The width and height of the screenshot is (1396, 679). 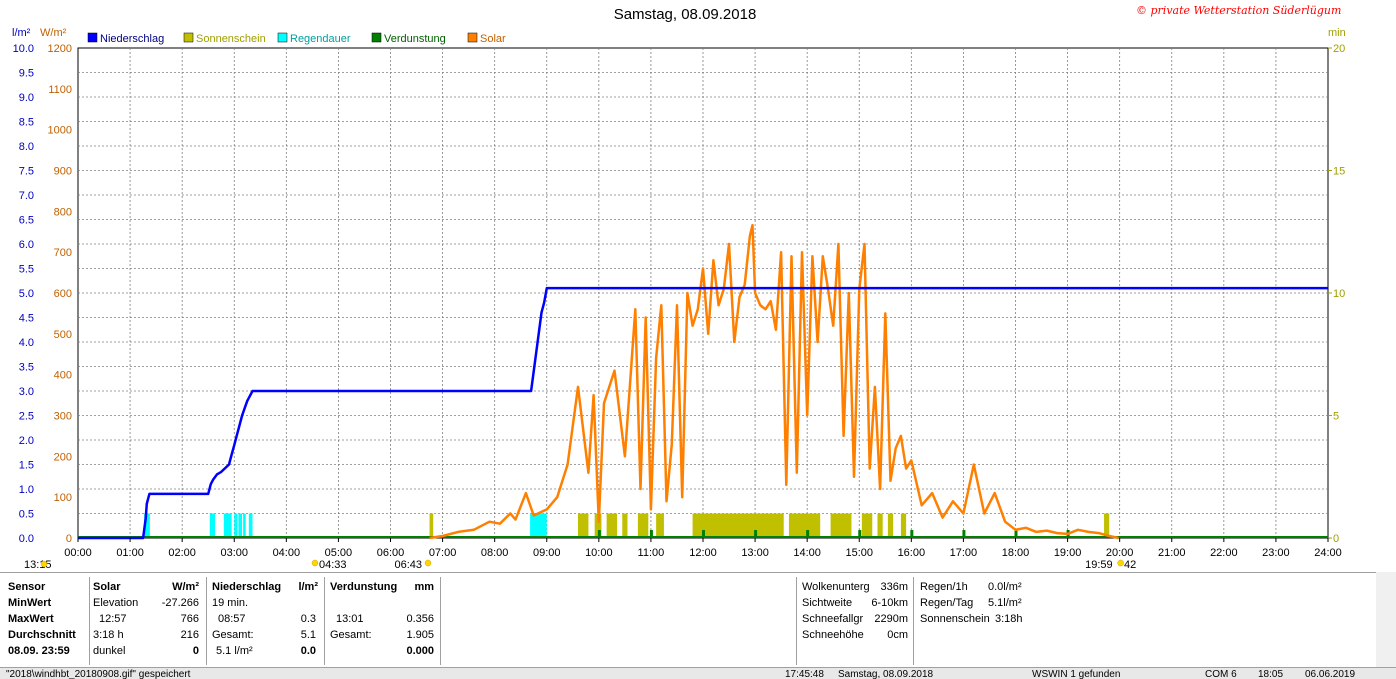 What do you see at coordinates (63, 498) in the screenshot?
I see `tick-label: 100` at bounding box center [63, 498].